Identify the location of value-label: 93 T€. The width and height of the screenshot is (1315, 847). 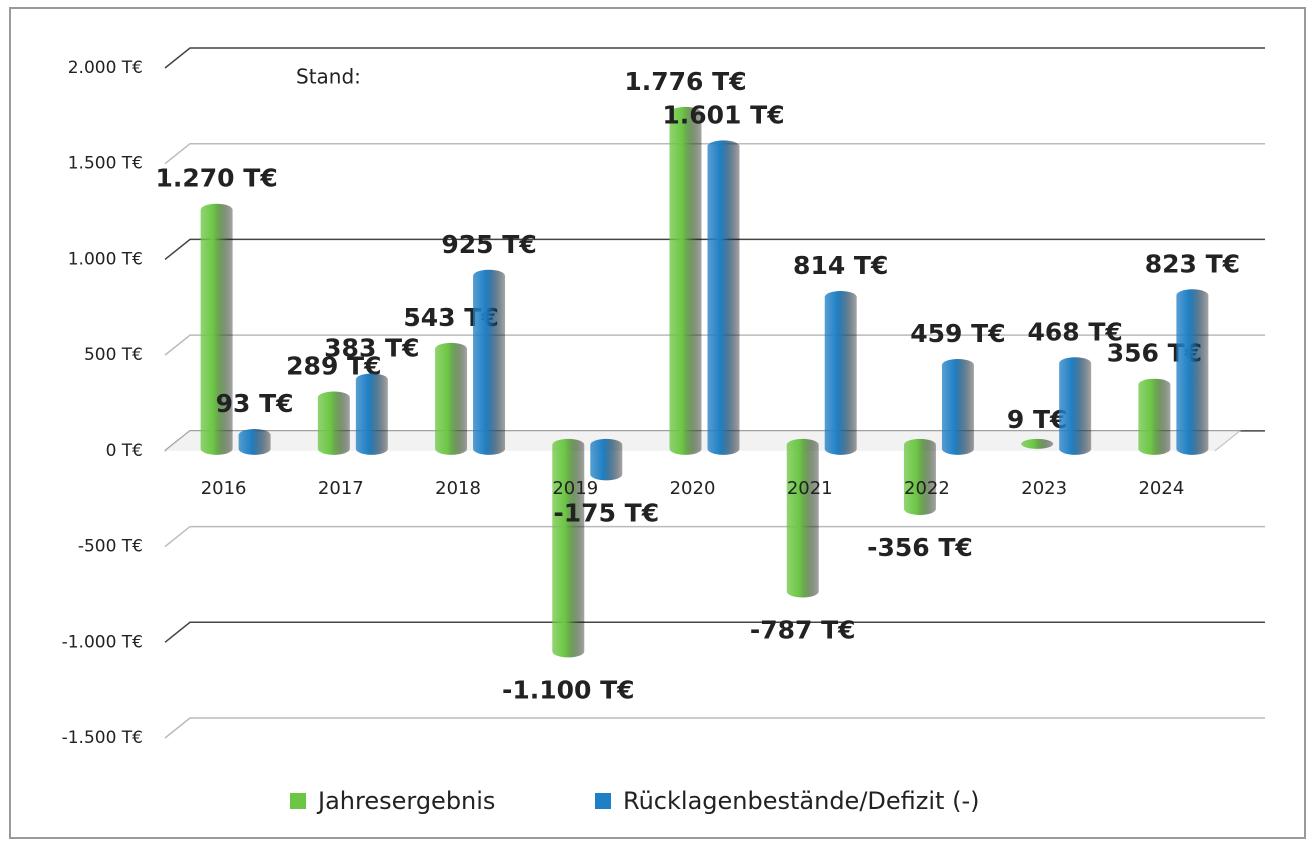
(255, 403).